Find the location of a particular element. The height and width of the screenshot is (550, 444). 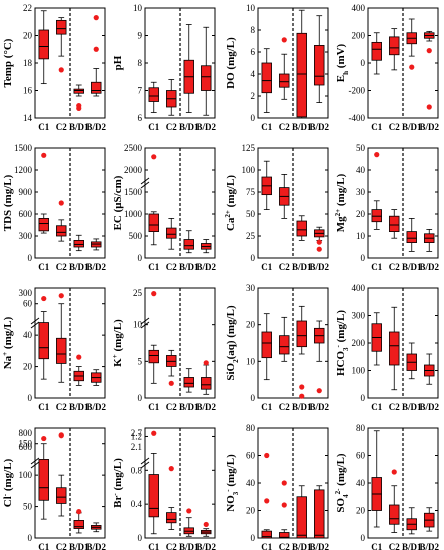

boxplot-panel: 0 10 20 30 40 50 Mg2+ (mg/L) C1 C2 B/D1B/D2 is located at coordinates (386, 207).